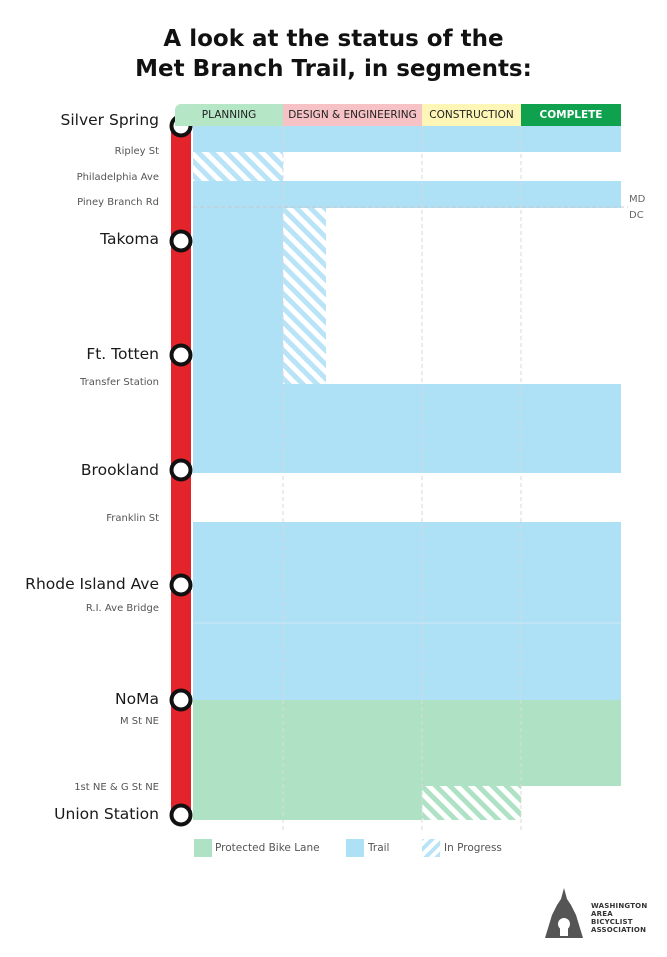 This screenshot has height=957, width=667. Describe the element at coordinates (229, 115) in the screenshot. I see `phase-planning: PLANNING` at that location.